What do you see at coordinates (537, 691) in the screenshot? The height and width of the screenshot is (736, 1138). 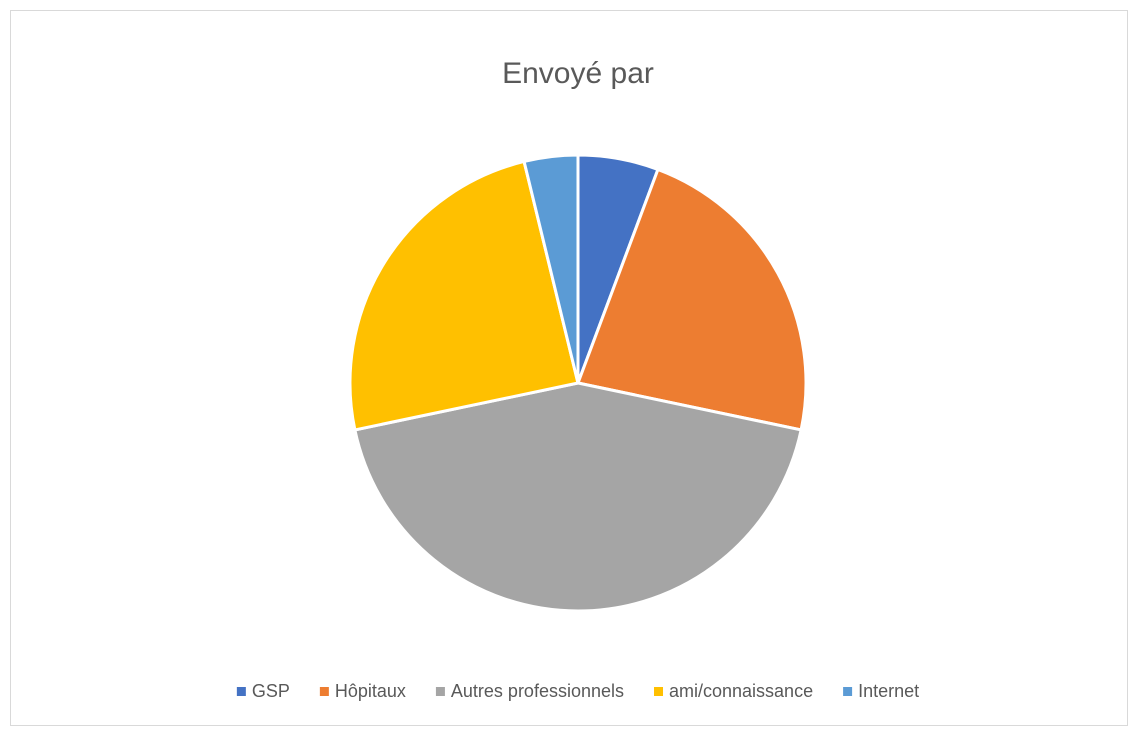 I see `legend-label: Autres professionnels` at bounding box center [537, 691].